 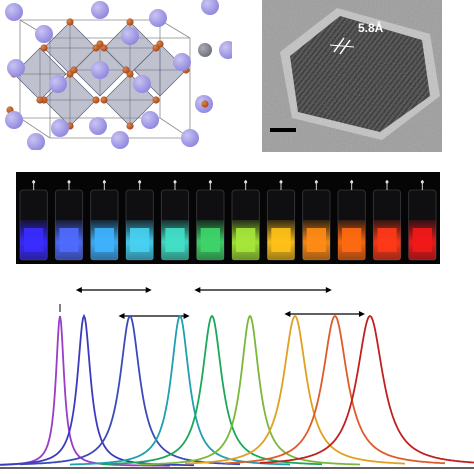 What do you see at coordinates (205, 50) in the screenshot?
I see `pb-atom` at bounding box center [205, 50].